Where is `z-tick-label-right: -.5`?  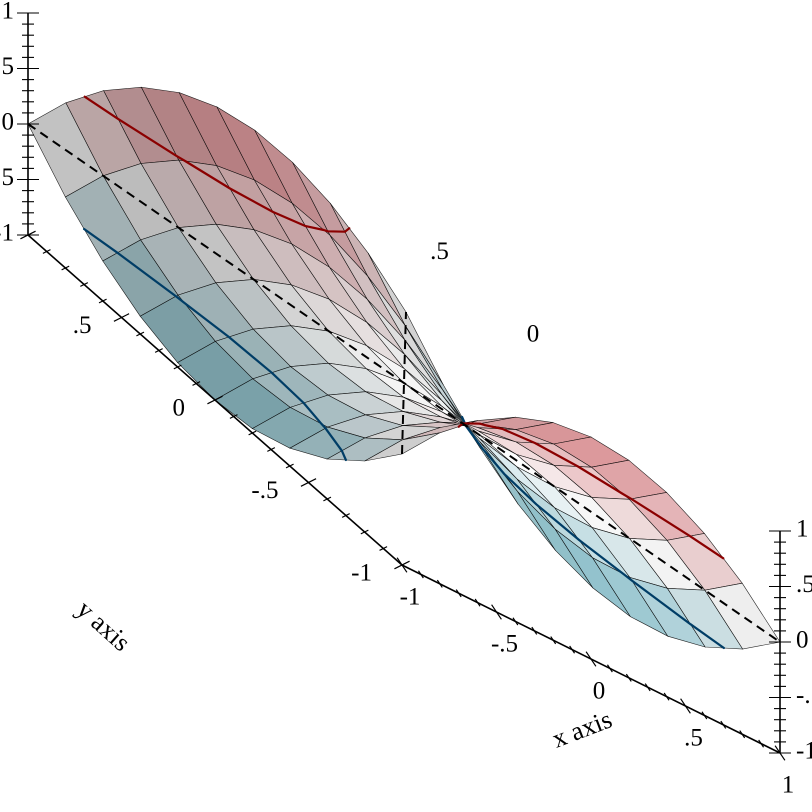 z-tick-label-right: -.5 is located at coordinates (804, 695).